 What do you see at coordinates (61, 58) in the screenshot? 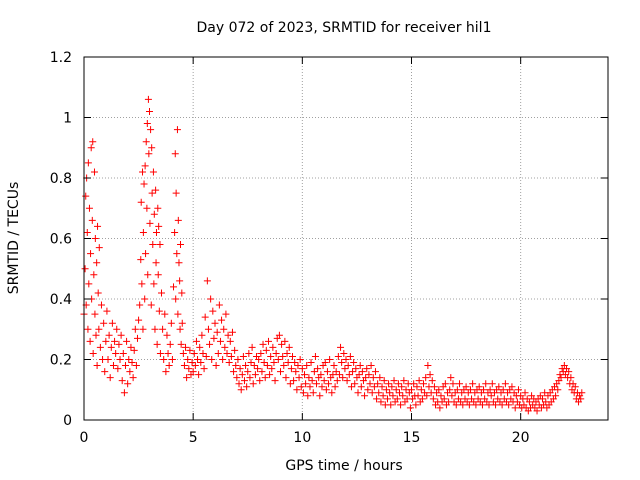
I see `y-tick-label: 1.2` at bounding box center [61, 58].